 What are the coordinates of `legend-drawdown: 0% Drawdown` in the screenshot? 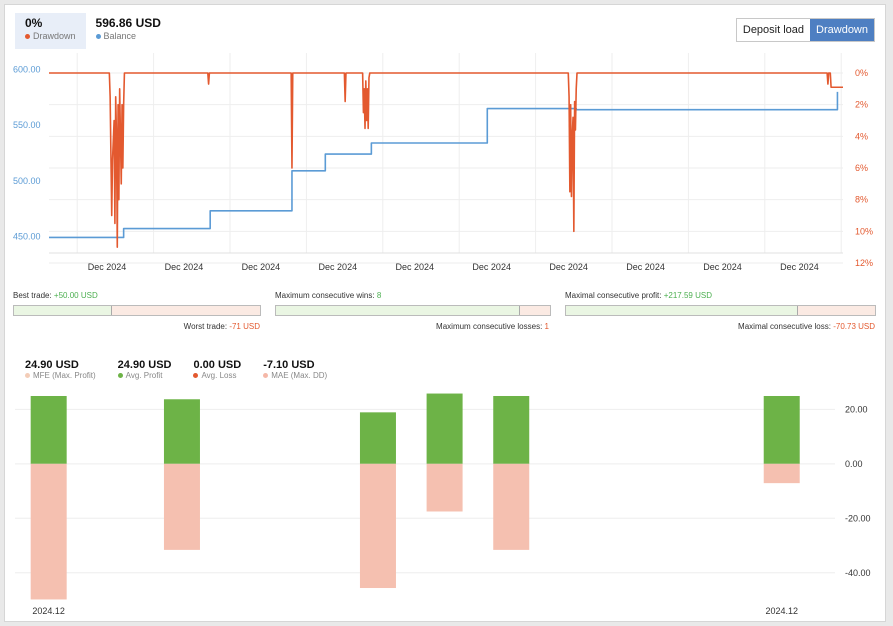 It's located at (50, 31).